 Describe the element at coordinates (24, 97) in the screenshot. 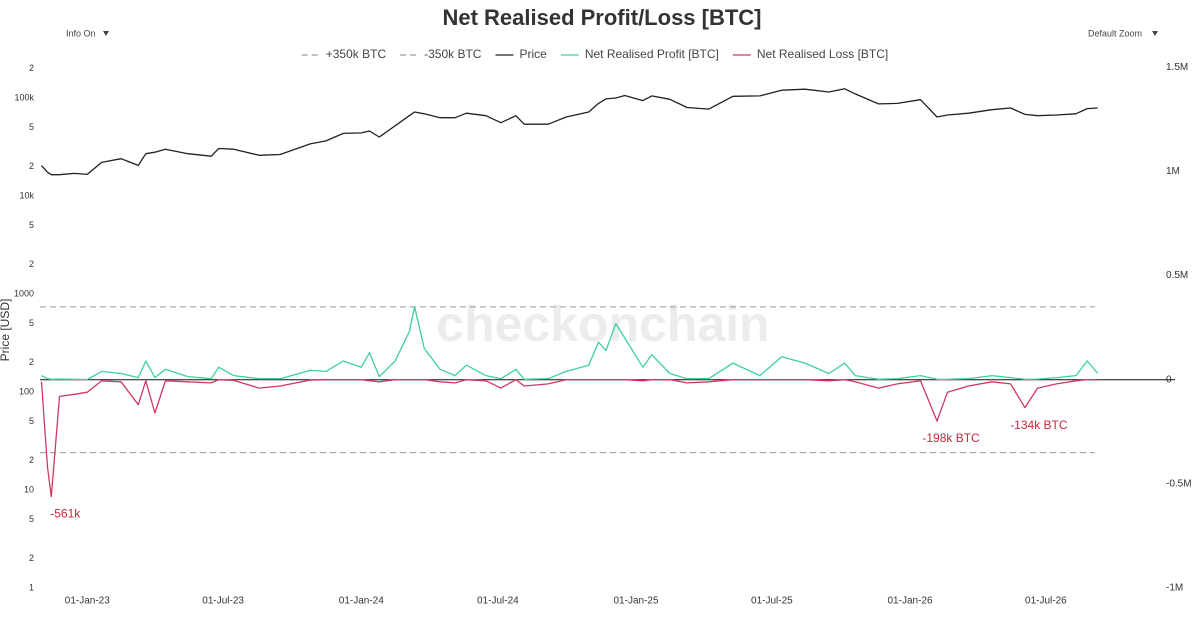

I see `y-tick-label: 100k` at that location.